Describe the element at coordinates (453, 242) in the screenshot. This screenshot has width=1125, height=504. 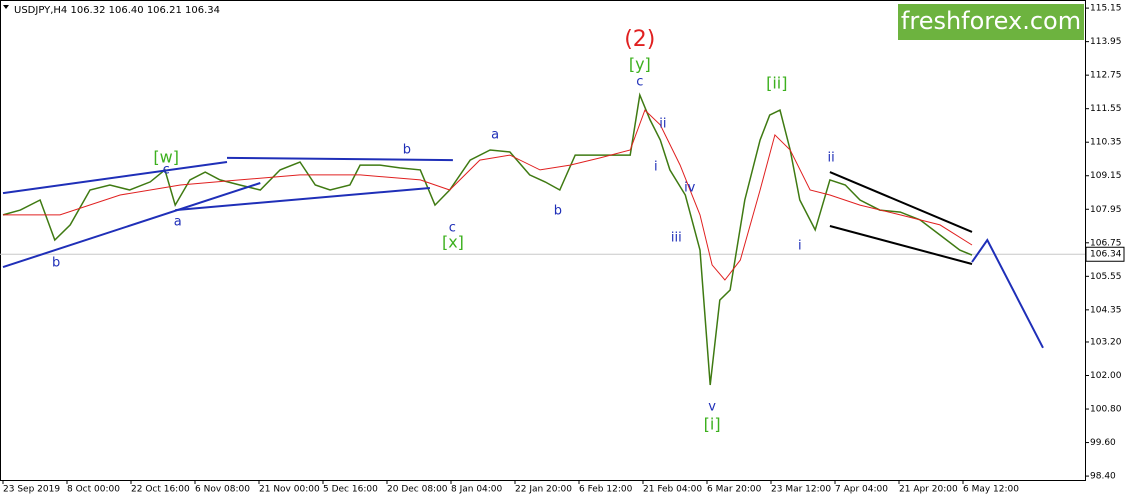
I see `wave-label: [x]` at that location.